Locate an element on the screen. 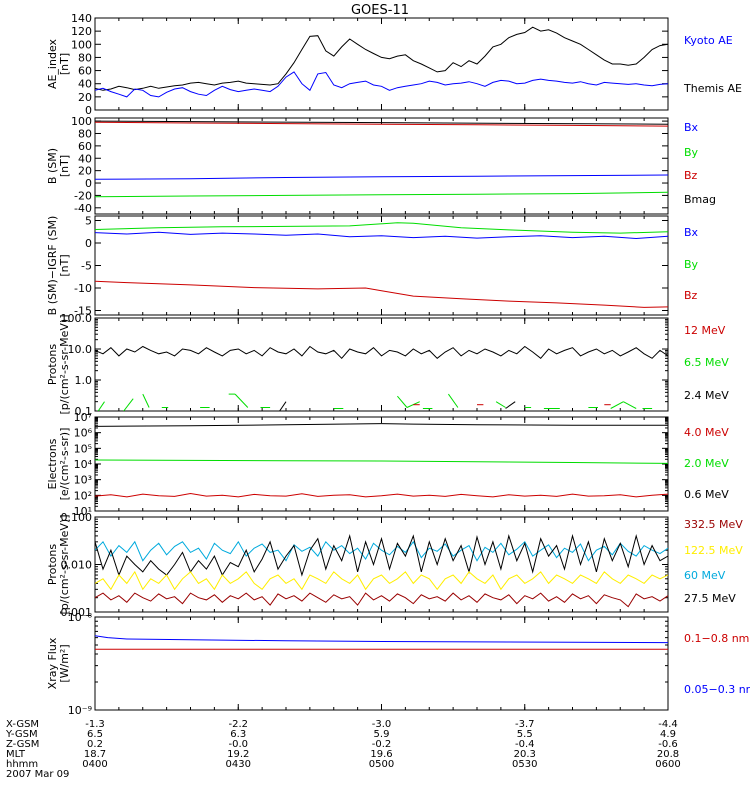 This screenshot has height=800, width=750. y-tick-label: 10.0 is located at coordinates (80, 349).